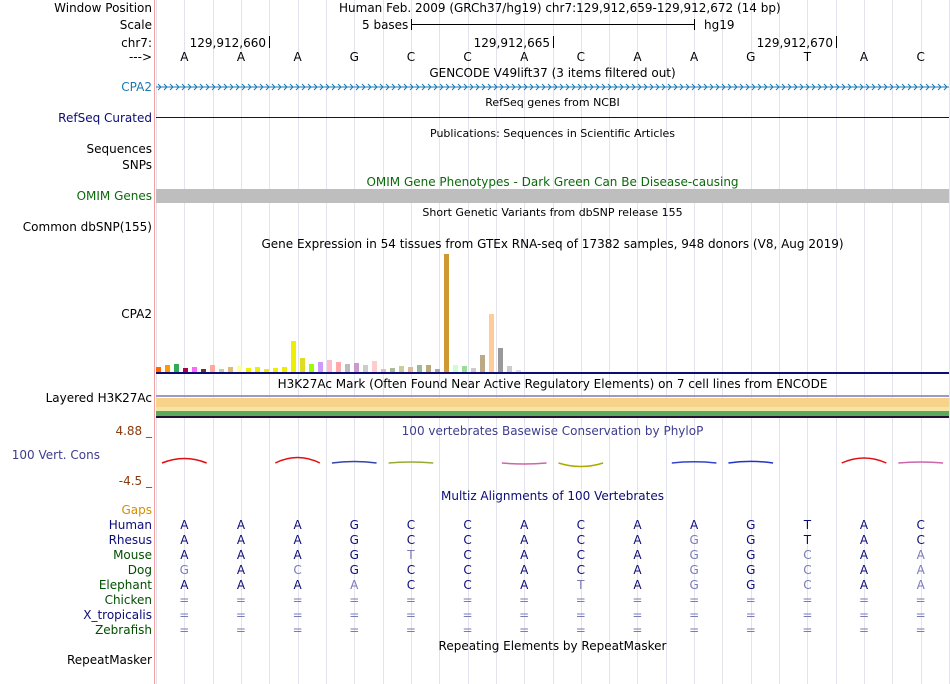 This screenshot has height=684, width=950. Describe the element at coordinates (136, 510) in the screenshot. I see `gaps-label: Gaps` at that location.